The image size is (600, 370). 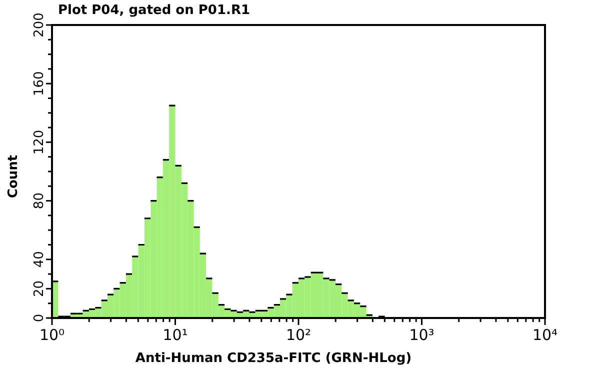 I want to click on x-tick-label: 10², so click(x=299, y=335).